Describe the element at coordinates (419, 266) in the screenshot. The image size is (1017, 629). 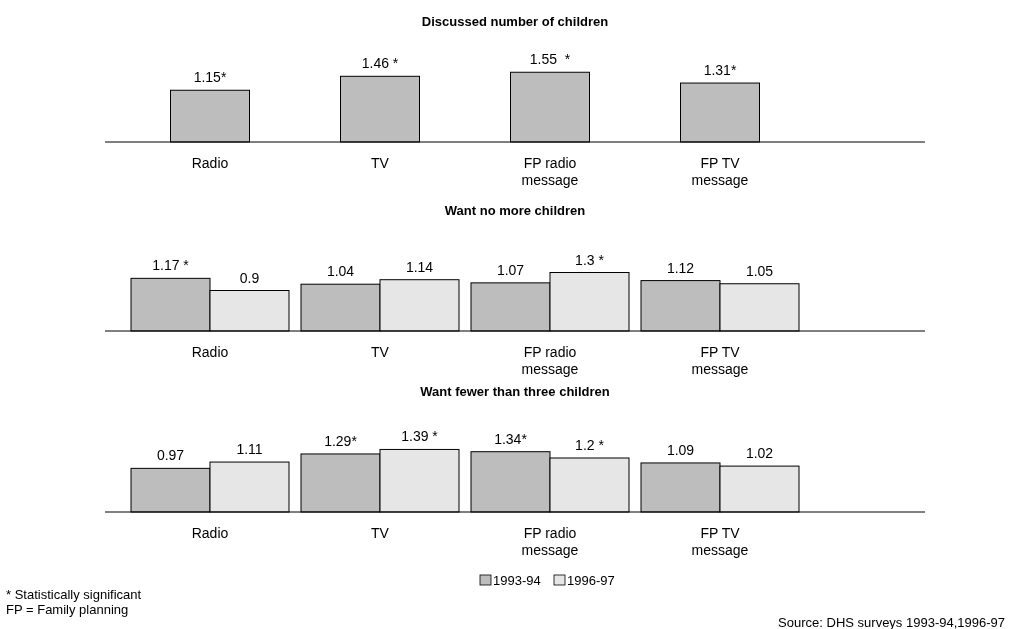
I see `data-label: 1.14` at that location.